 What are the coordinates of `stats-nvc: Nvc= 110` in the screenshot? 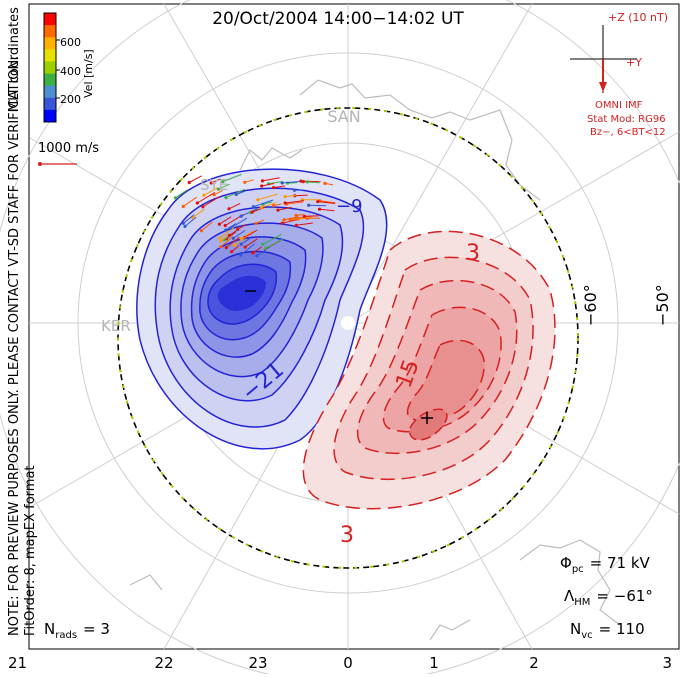 It's located at (607, 630).